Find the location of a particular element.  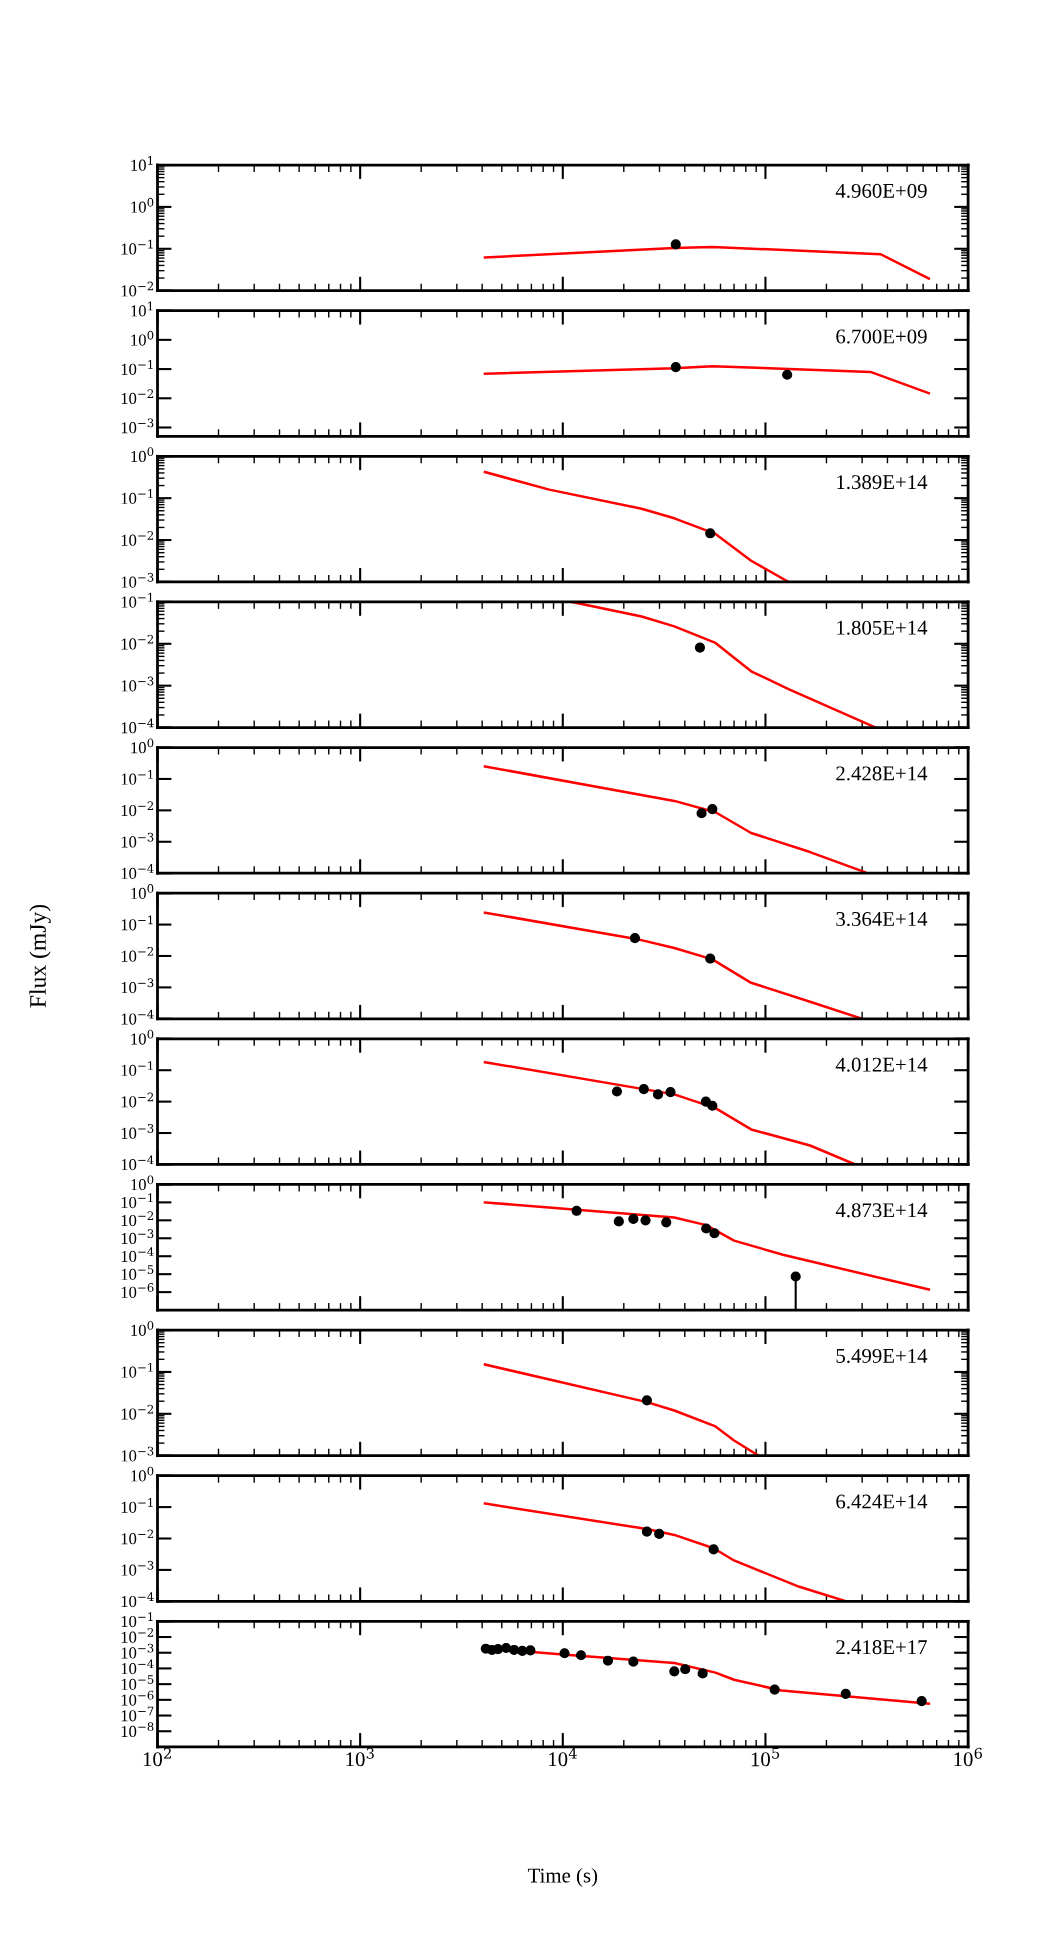

y-axis-title: Flux (mJy) is located at coordinates (40, 956).